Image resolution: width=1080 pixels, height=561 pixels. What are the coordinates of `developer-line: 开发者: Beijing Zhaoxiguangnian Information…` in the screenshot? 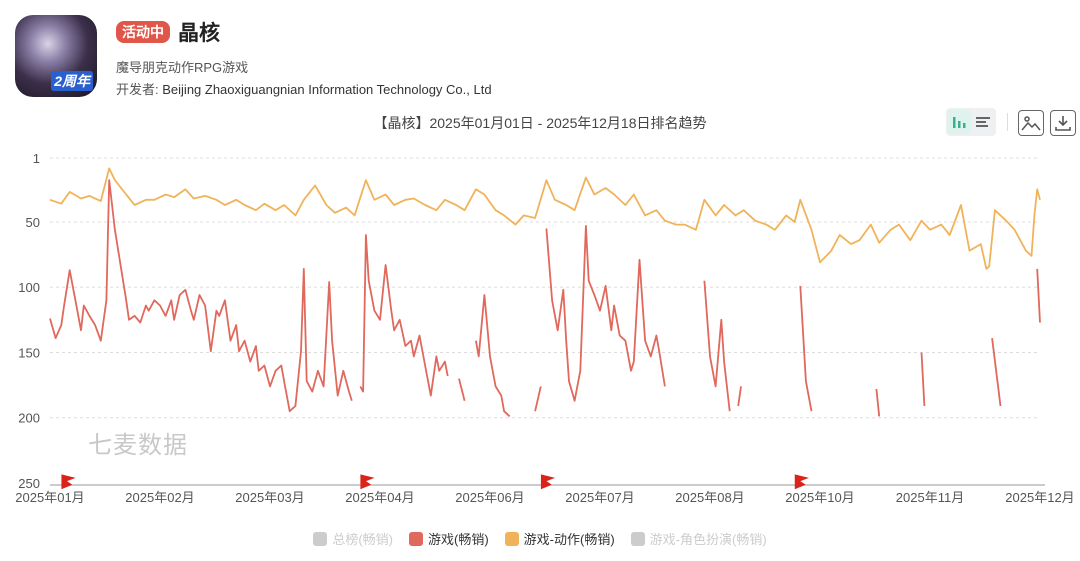 It's located at (304, 88).